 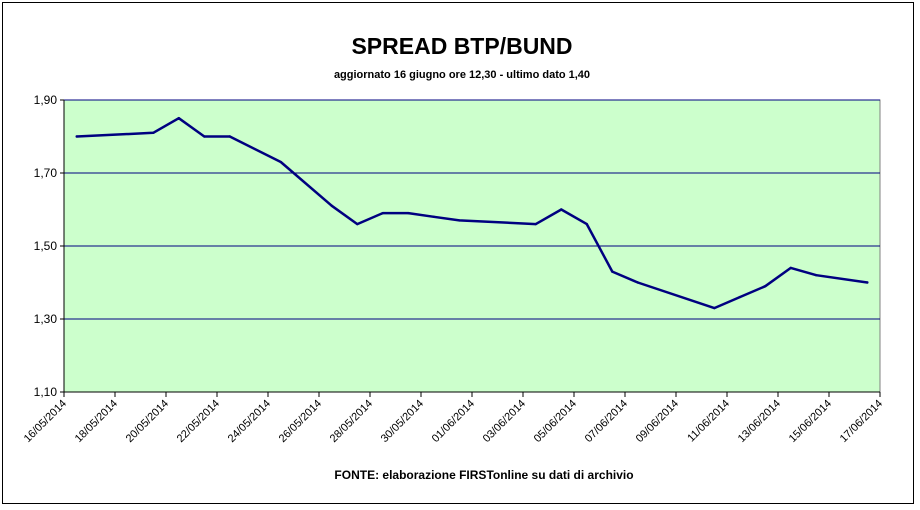 I want to click on x-tick-label: 20/05/2014, so click(x=147, y=421).